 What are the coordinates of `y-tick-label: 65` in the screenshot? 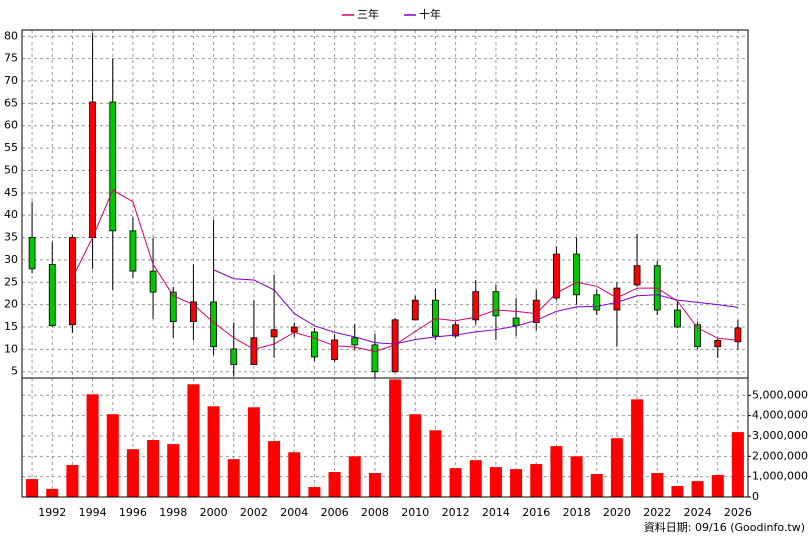 It's located at (11, 102).